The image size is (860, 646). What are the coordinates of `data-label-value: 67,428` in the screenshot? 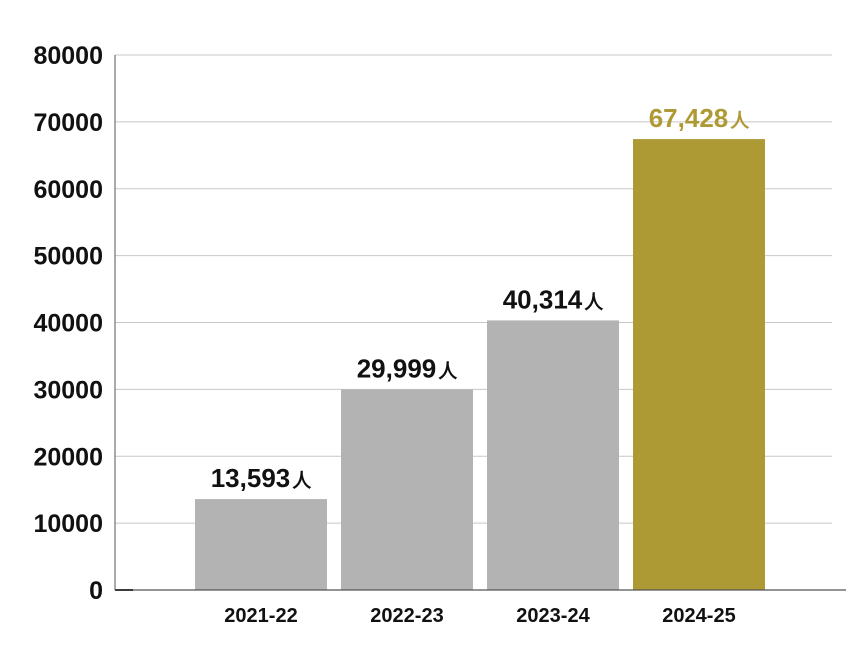 It's located at (689, 118).